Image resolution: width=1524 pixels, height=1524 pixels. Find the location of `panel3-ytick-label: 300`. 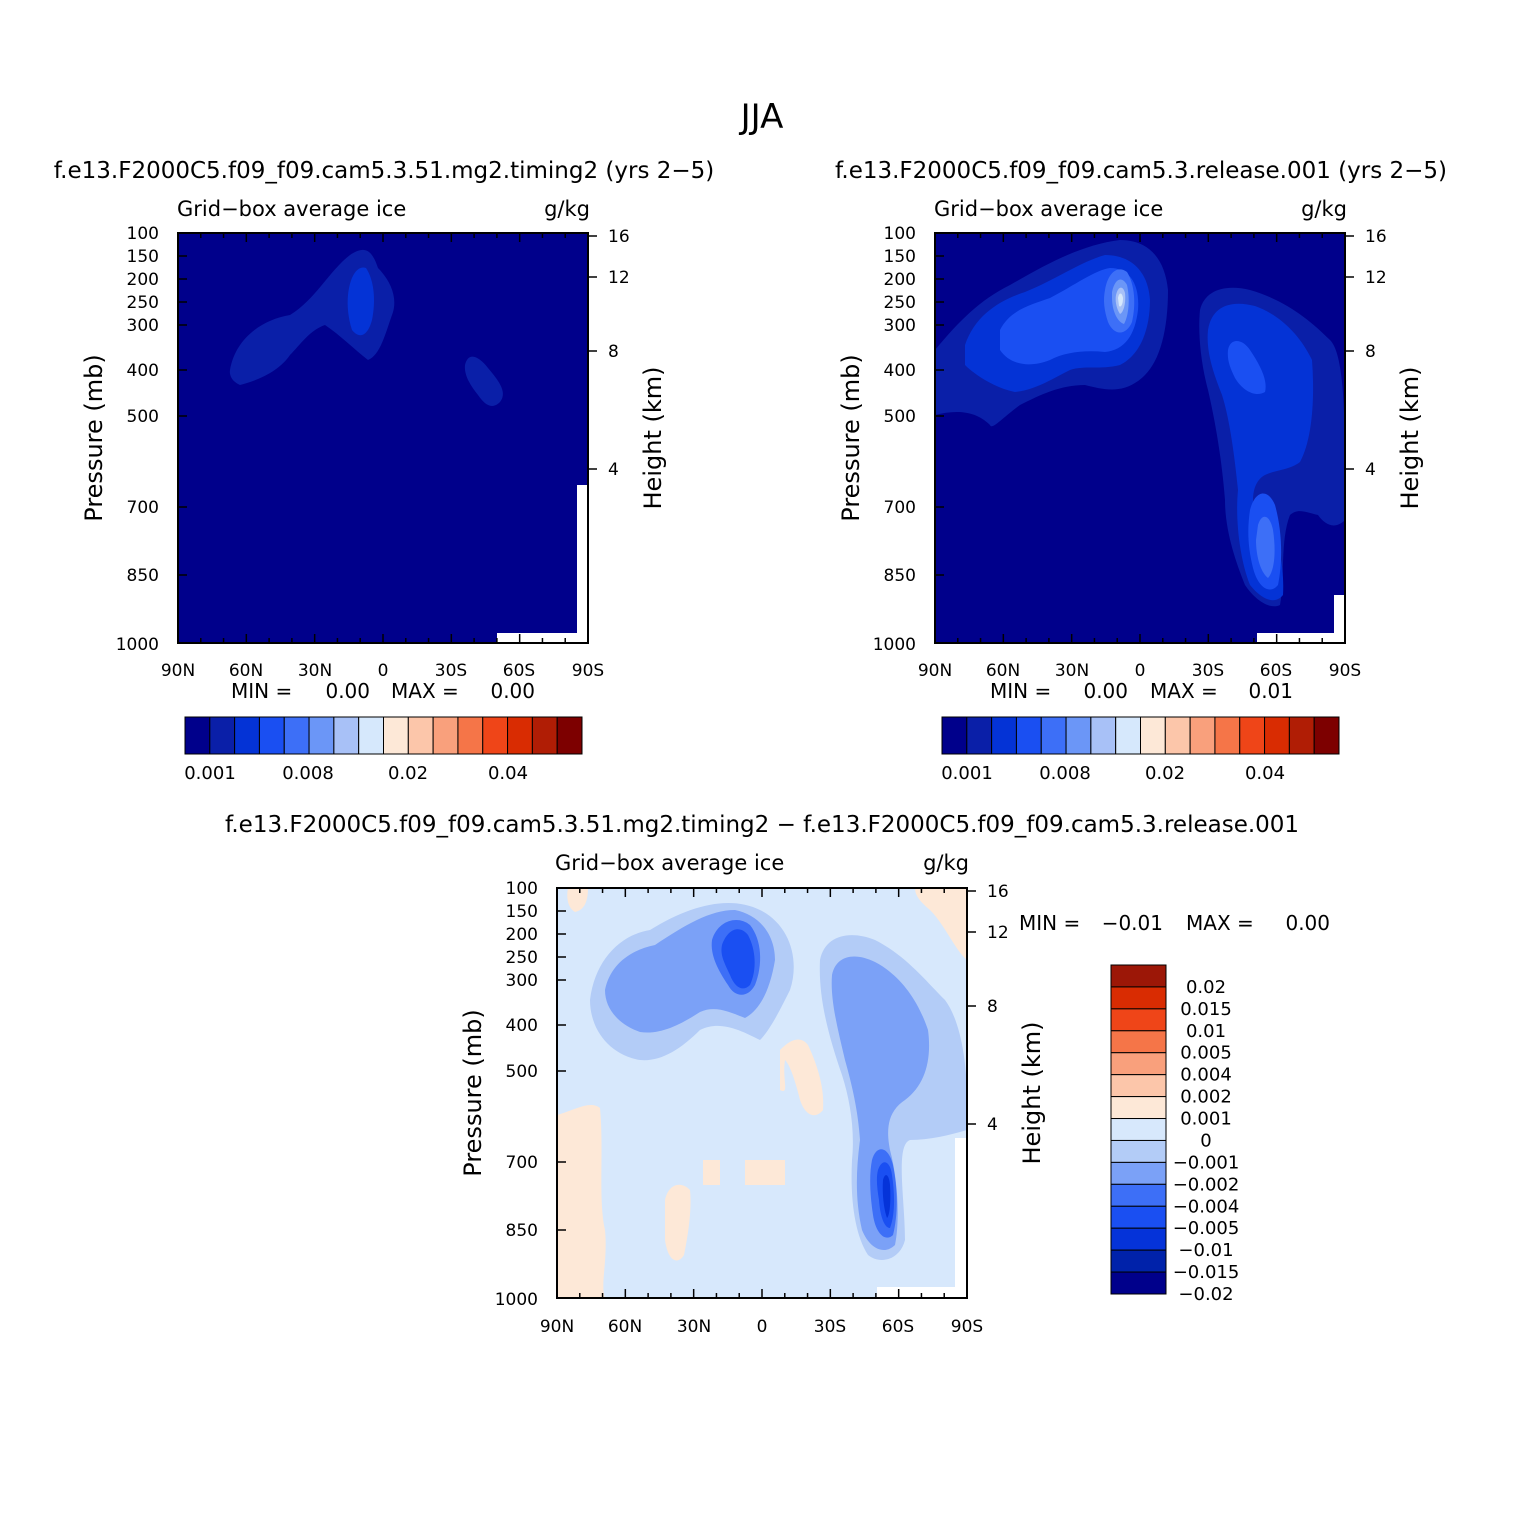

panel3-ytick-label: 300 is located at coordinates (522, 981).